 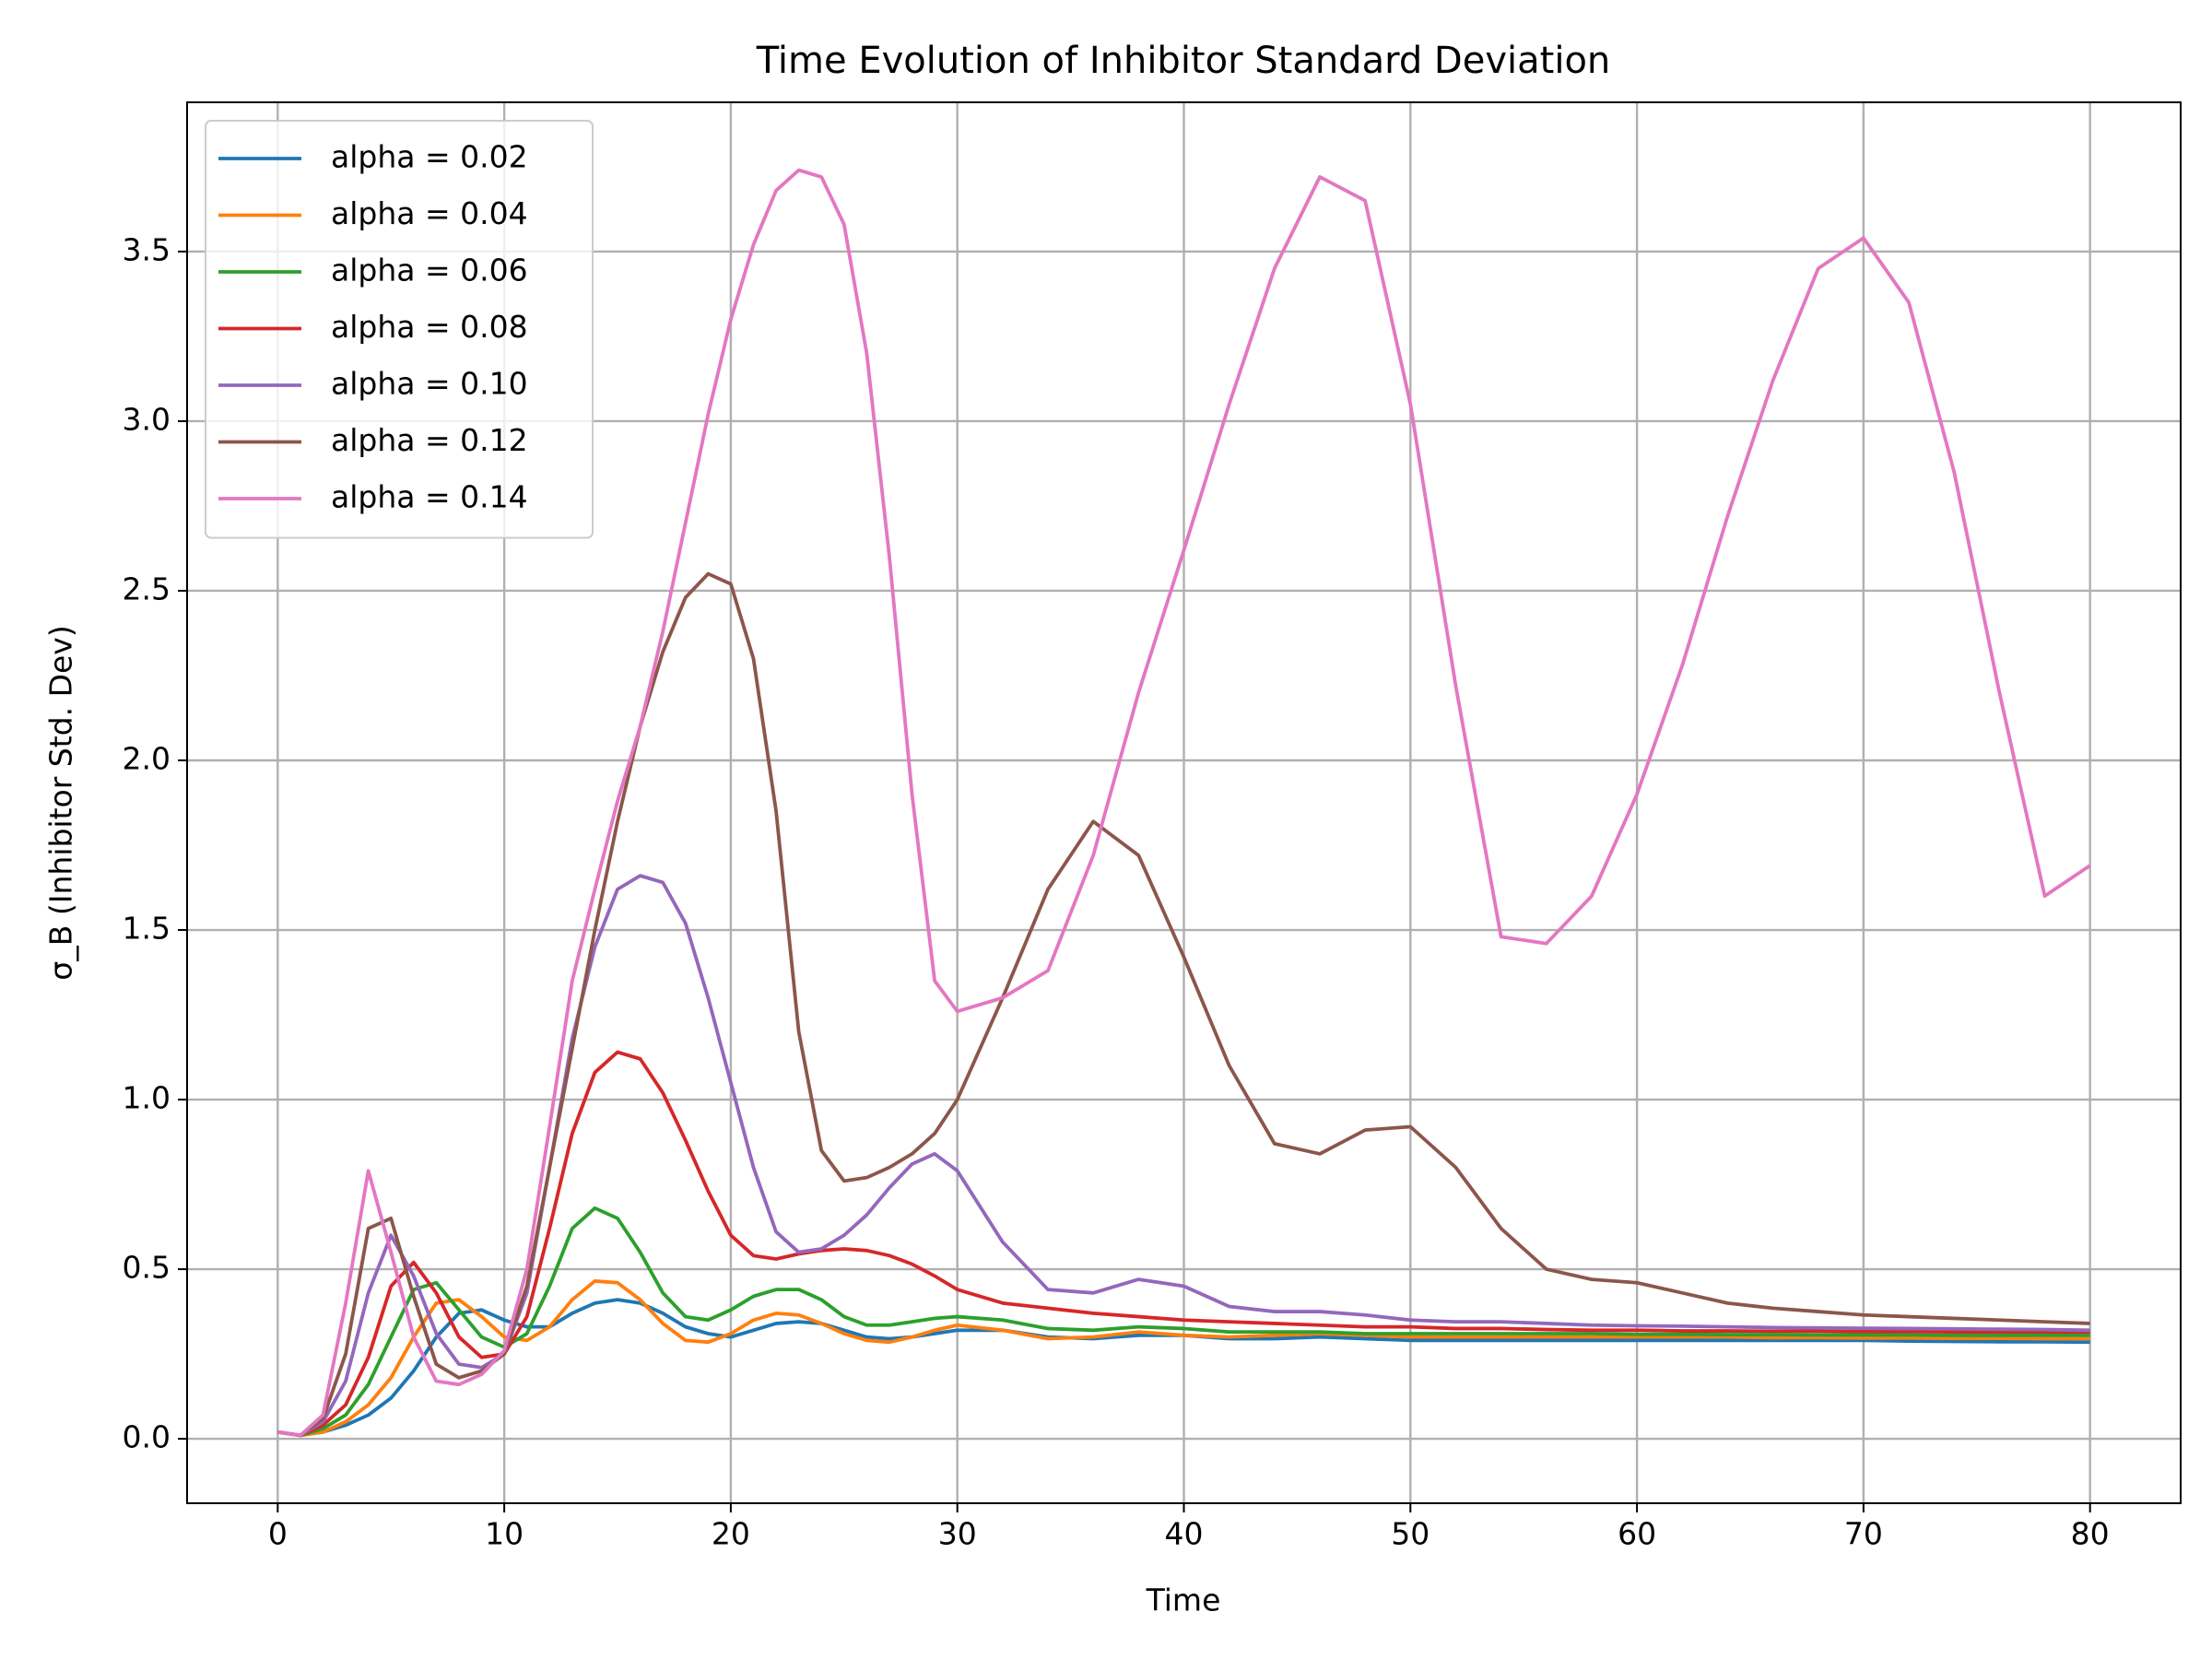 What do you see at coordinates (147, 1437) in the screenshot?
I see `y-tick-label: 0.0` at bounding box center [147, 1437].